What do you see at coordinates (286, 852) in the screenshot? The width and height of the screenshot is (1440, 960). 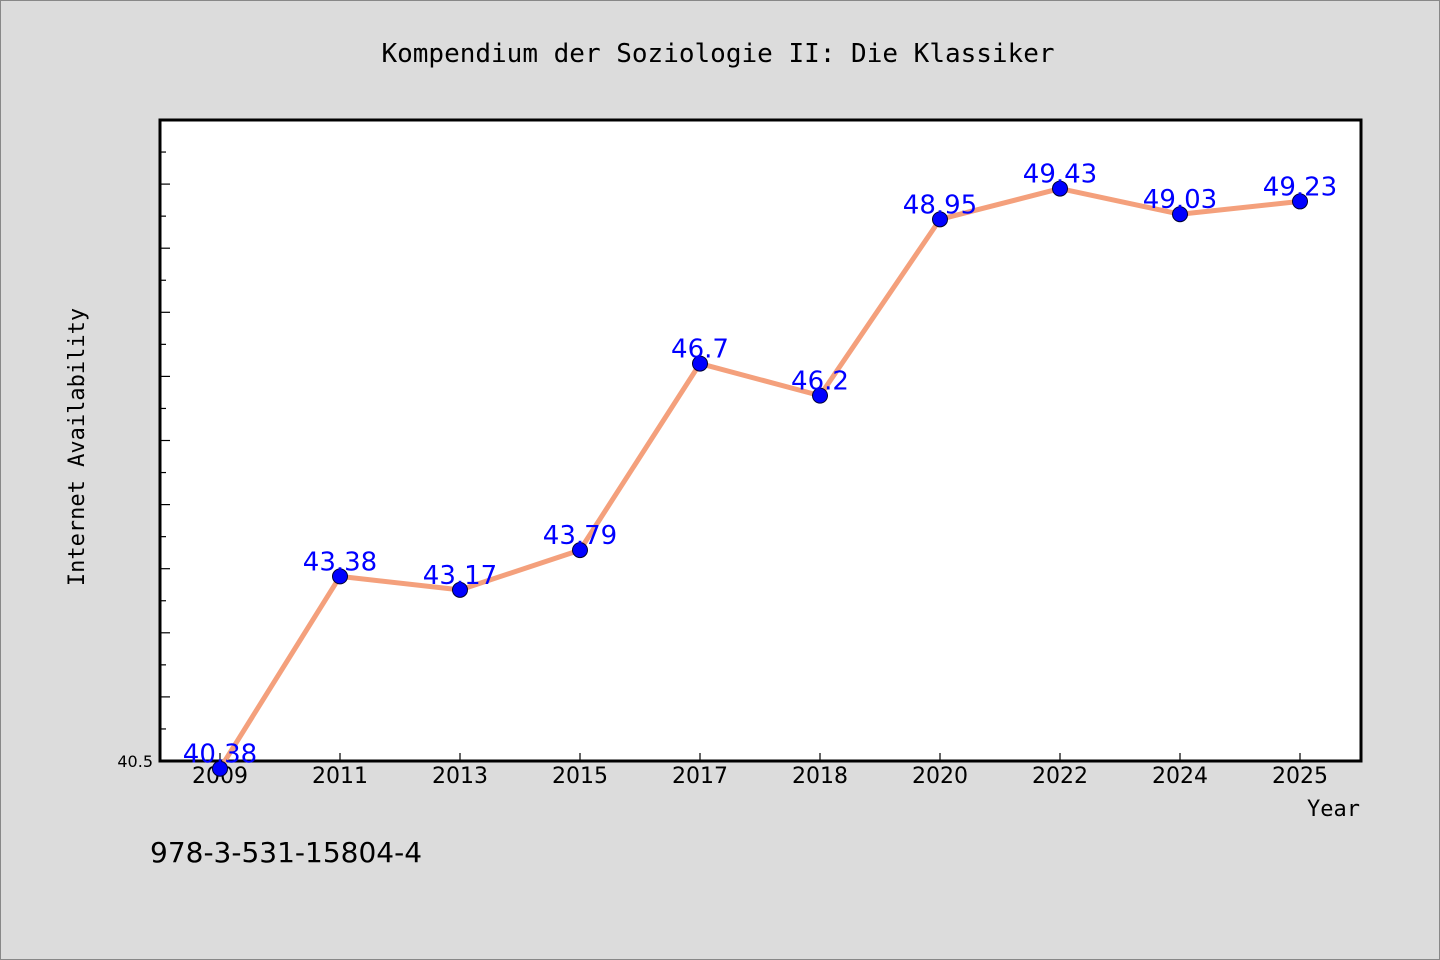 I see `isbn-text: 978-3-531-15804-4` at bounding box center [286, 852].